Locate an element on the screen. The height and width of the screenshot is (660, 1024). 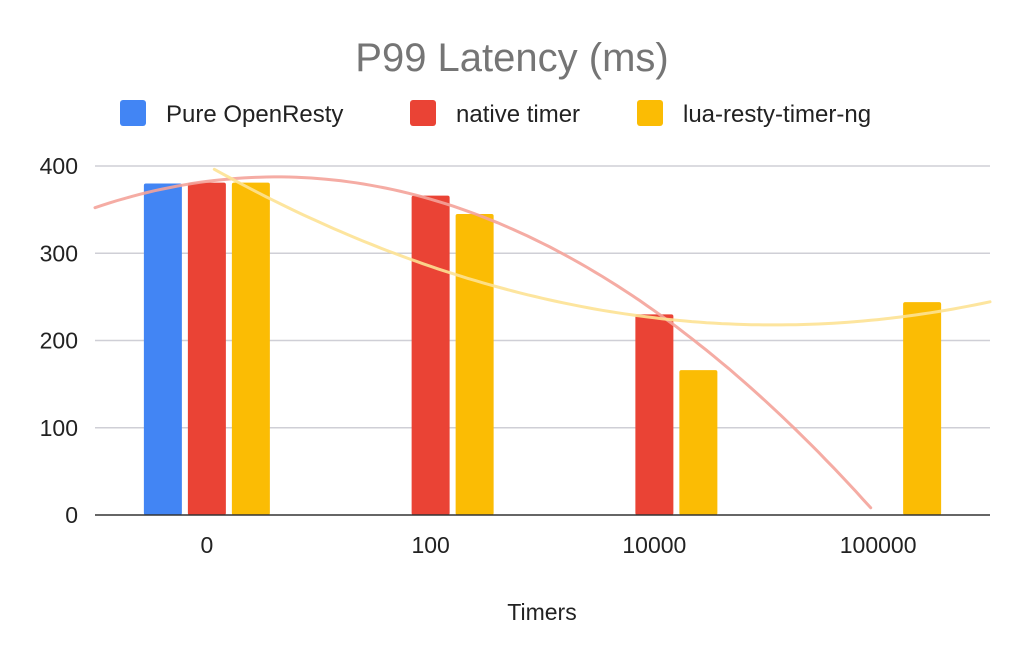
y-tick-label: 100 is located at coordinates (59, 428).